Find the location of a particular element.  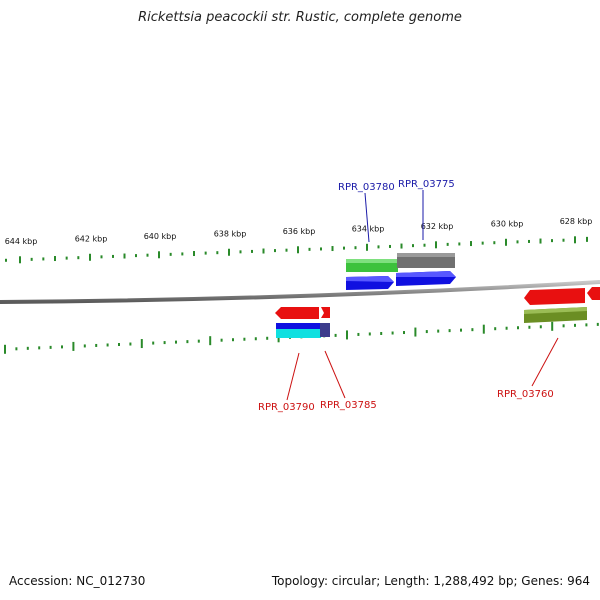

tick-label: 628 kbp is located at coordinates (576, 221).